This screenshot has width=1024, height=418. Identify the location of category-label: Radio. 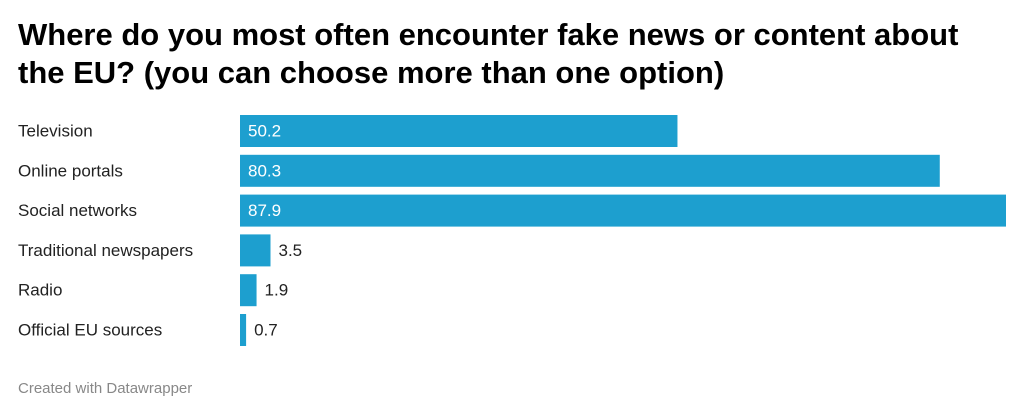
(40, 290).